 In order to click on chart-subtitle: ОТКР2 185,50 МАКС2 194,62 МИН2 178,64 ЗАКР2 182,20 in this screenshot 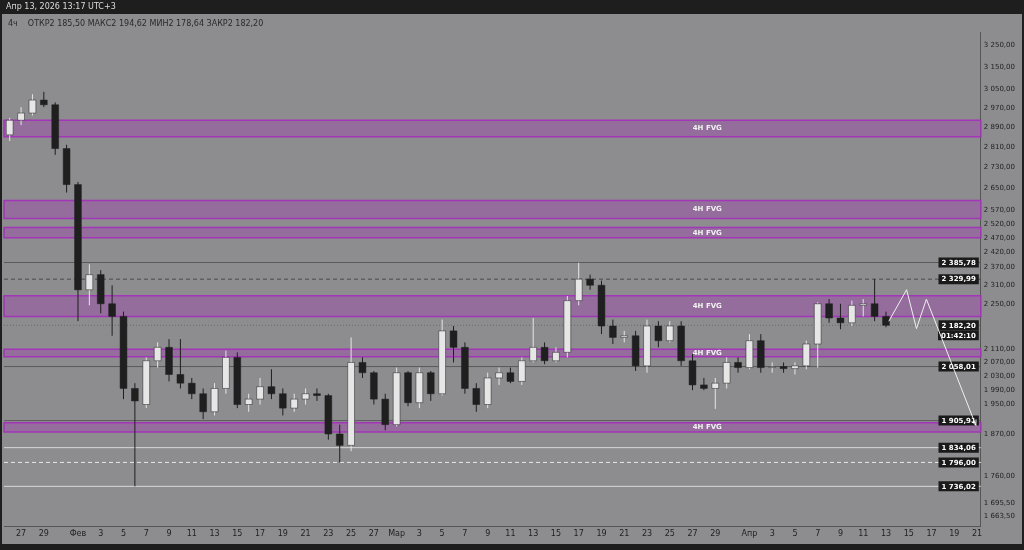, I will do `click(145, 23)`.